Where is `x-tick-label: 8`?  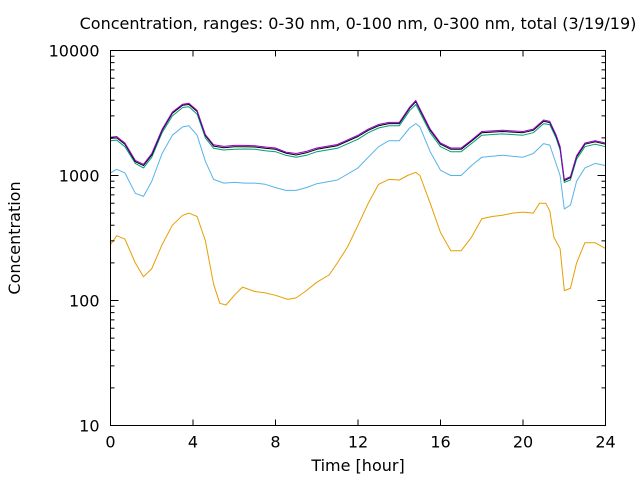
x-tick-label: 8 is located at coordinates (275, 442).